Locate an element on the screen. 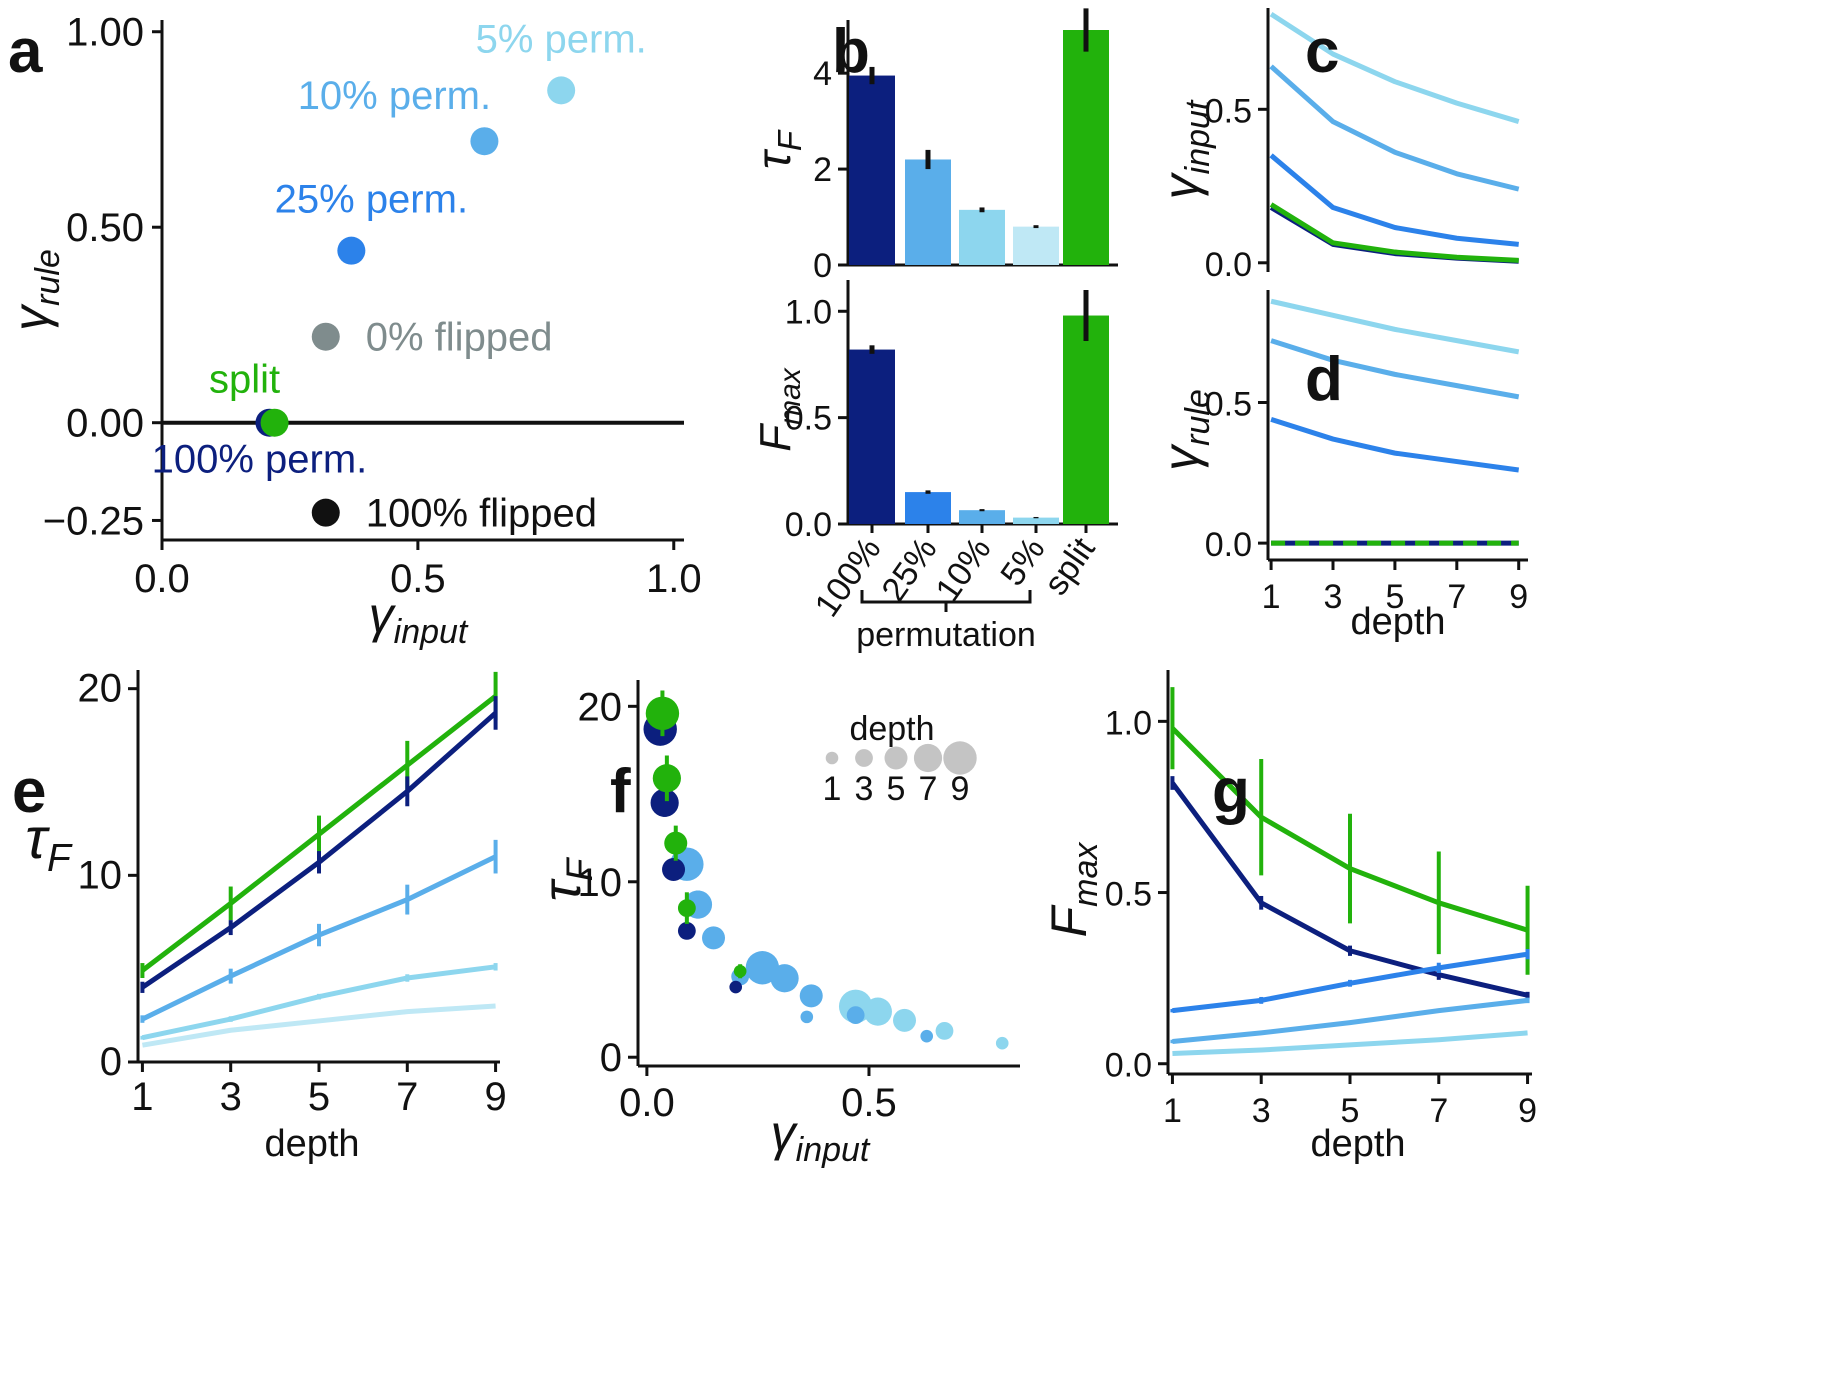 This screenshot has width=1826, height=1378. y-tick-label: 0.50 is located at coordinates (105, 228).